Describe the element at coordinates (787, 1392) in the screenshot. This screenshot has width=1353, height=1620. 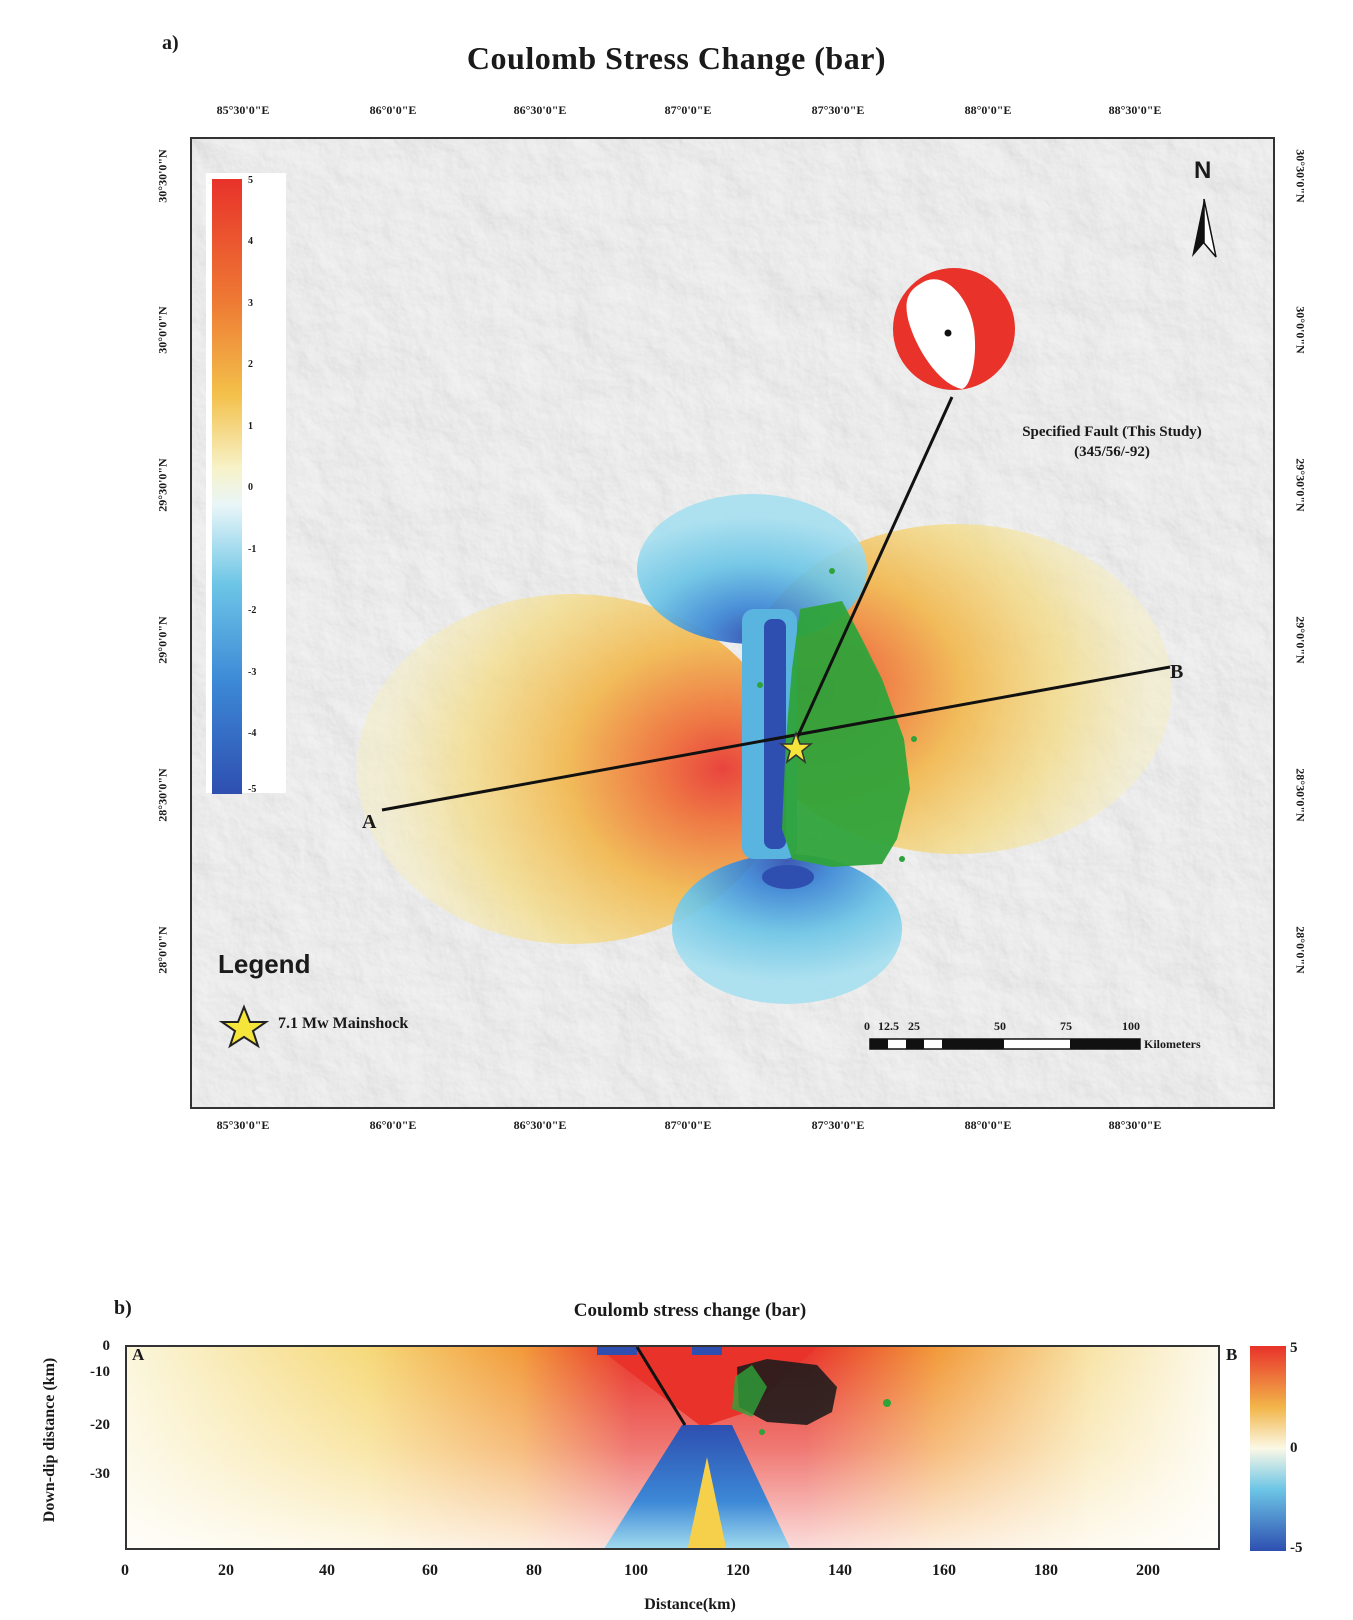
I see `section-aftershocks` at that location.